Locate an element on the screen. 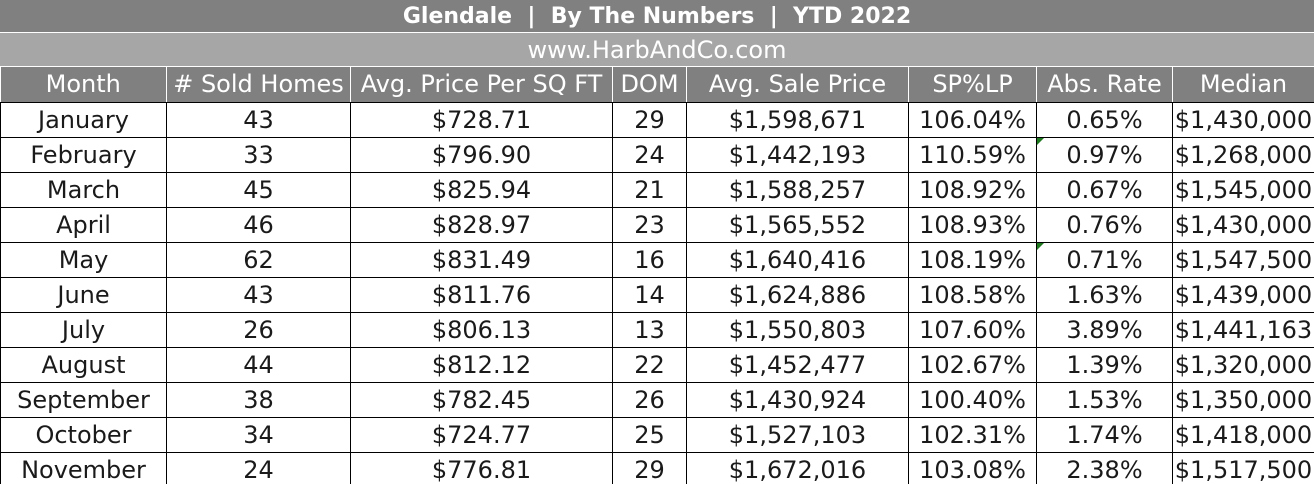 The width and height of the screenshot is (1314, 484). cell-month: November is located at coordinates (83, 467).